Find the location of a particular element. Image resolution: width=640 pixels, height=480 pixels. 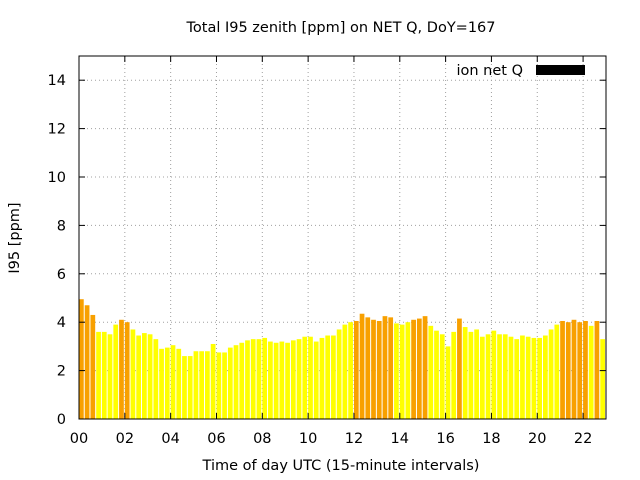

legend-swatch is located at coordinates (560, 70).